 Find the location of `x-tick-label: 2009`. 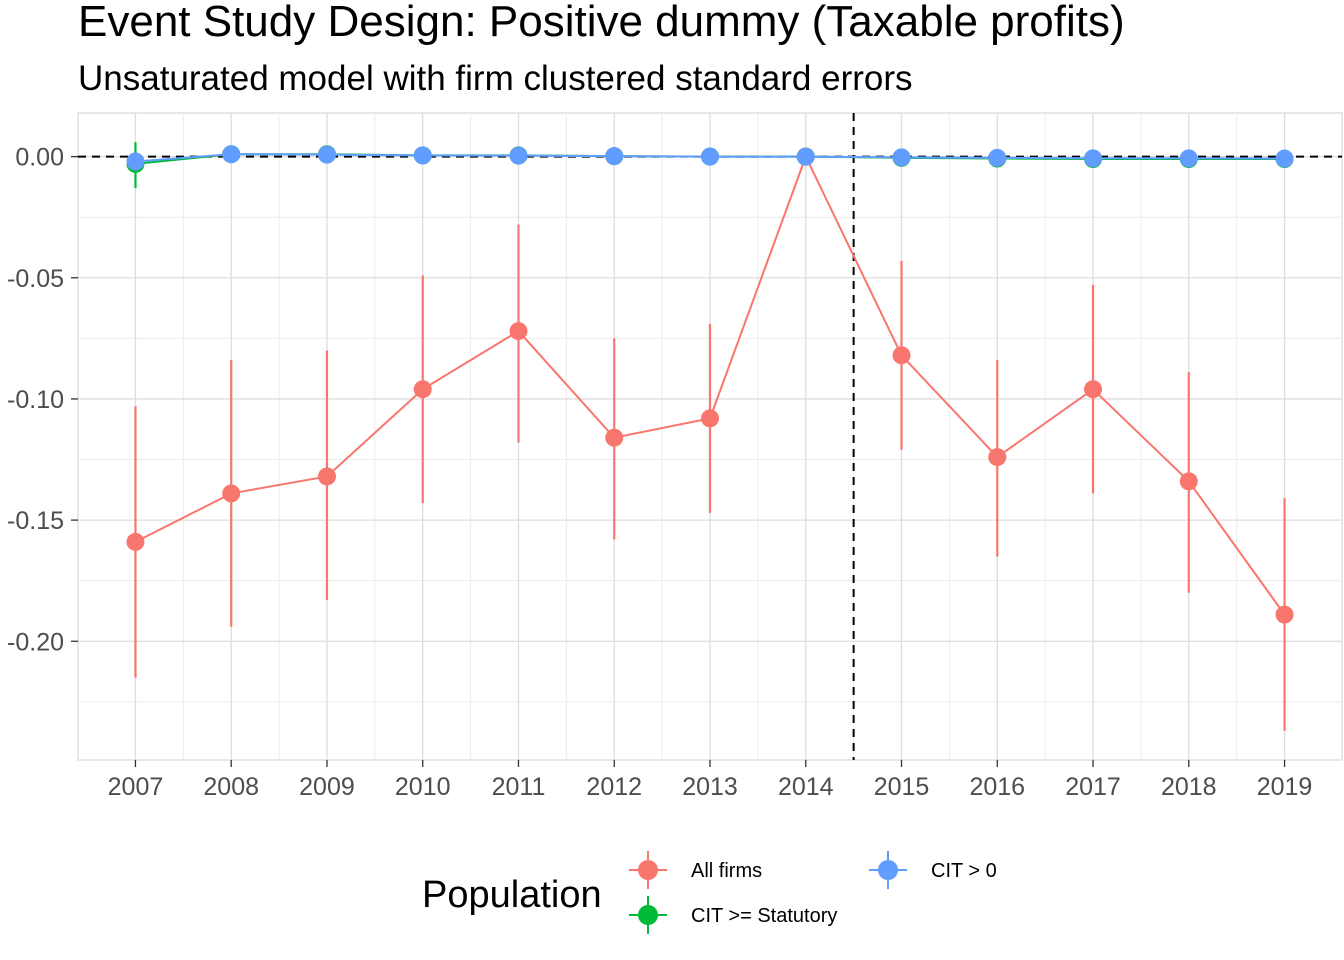

x-tick-label: 2009 is located at coordinates (327, 787).